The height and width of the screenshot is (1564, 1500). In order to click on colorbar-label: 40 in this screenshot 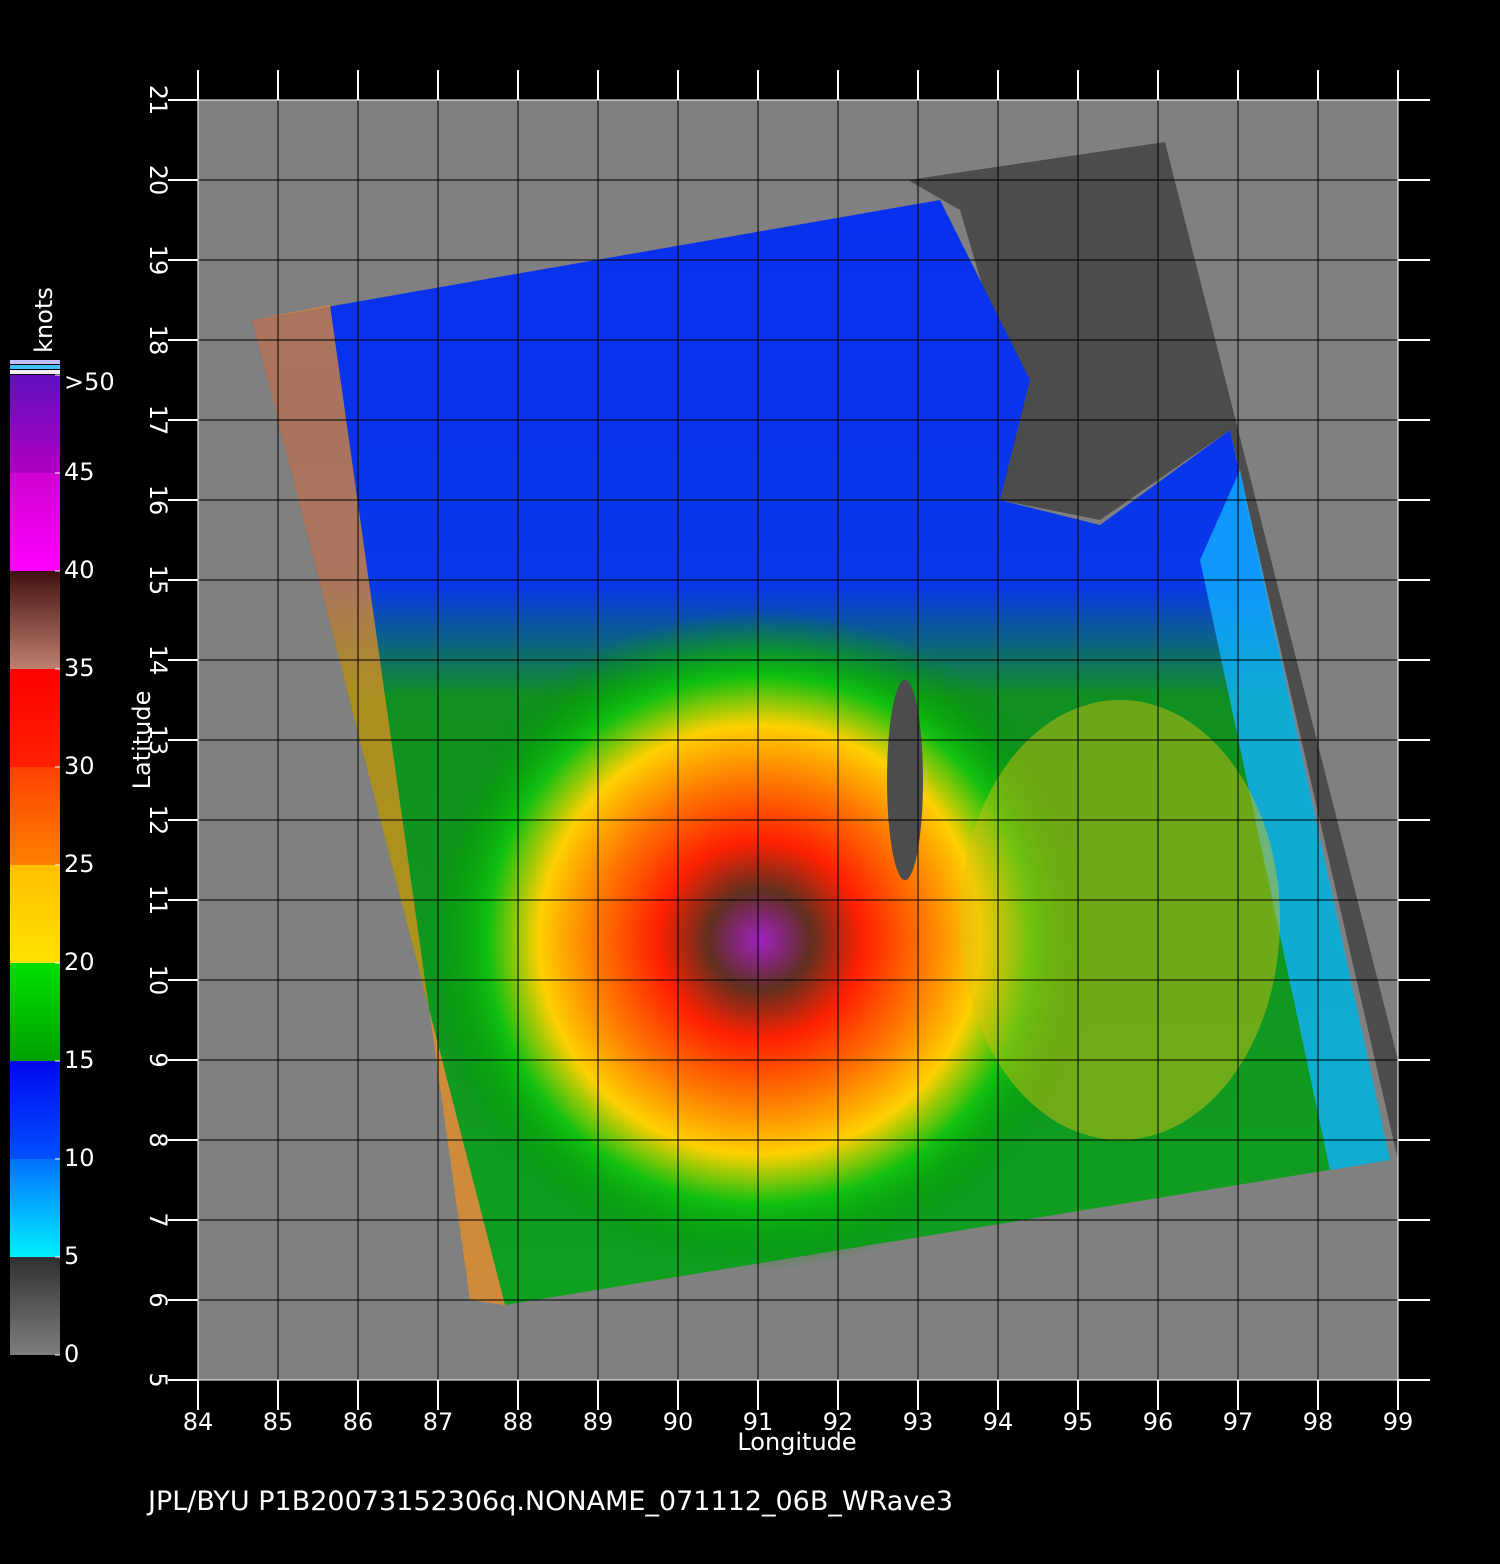, I will do `click(79, 570)`.